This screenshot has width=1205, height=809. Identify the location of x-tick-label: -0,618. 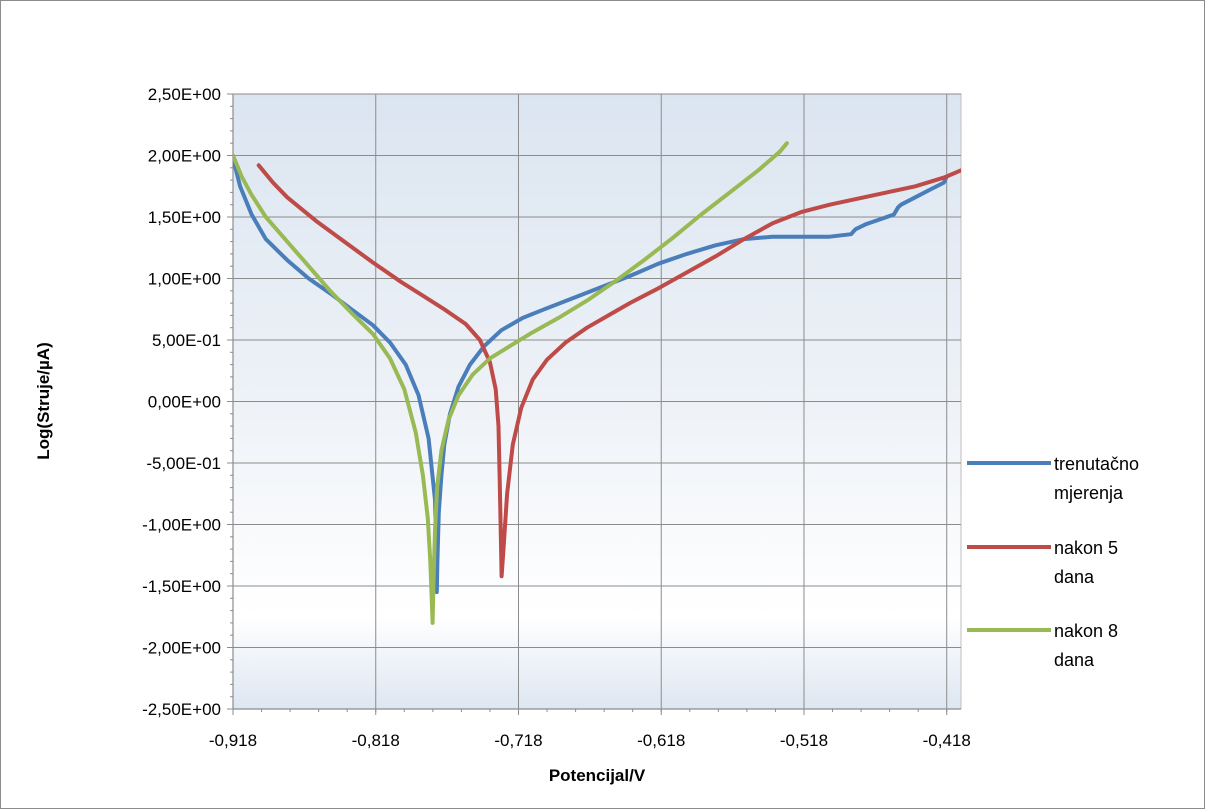
(661, 740).